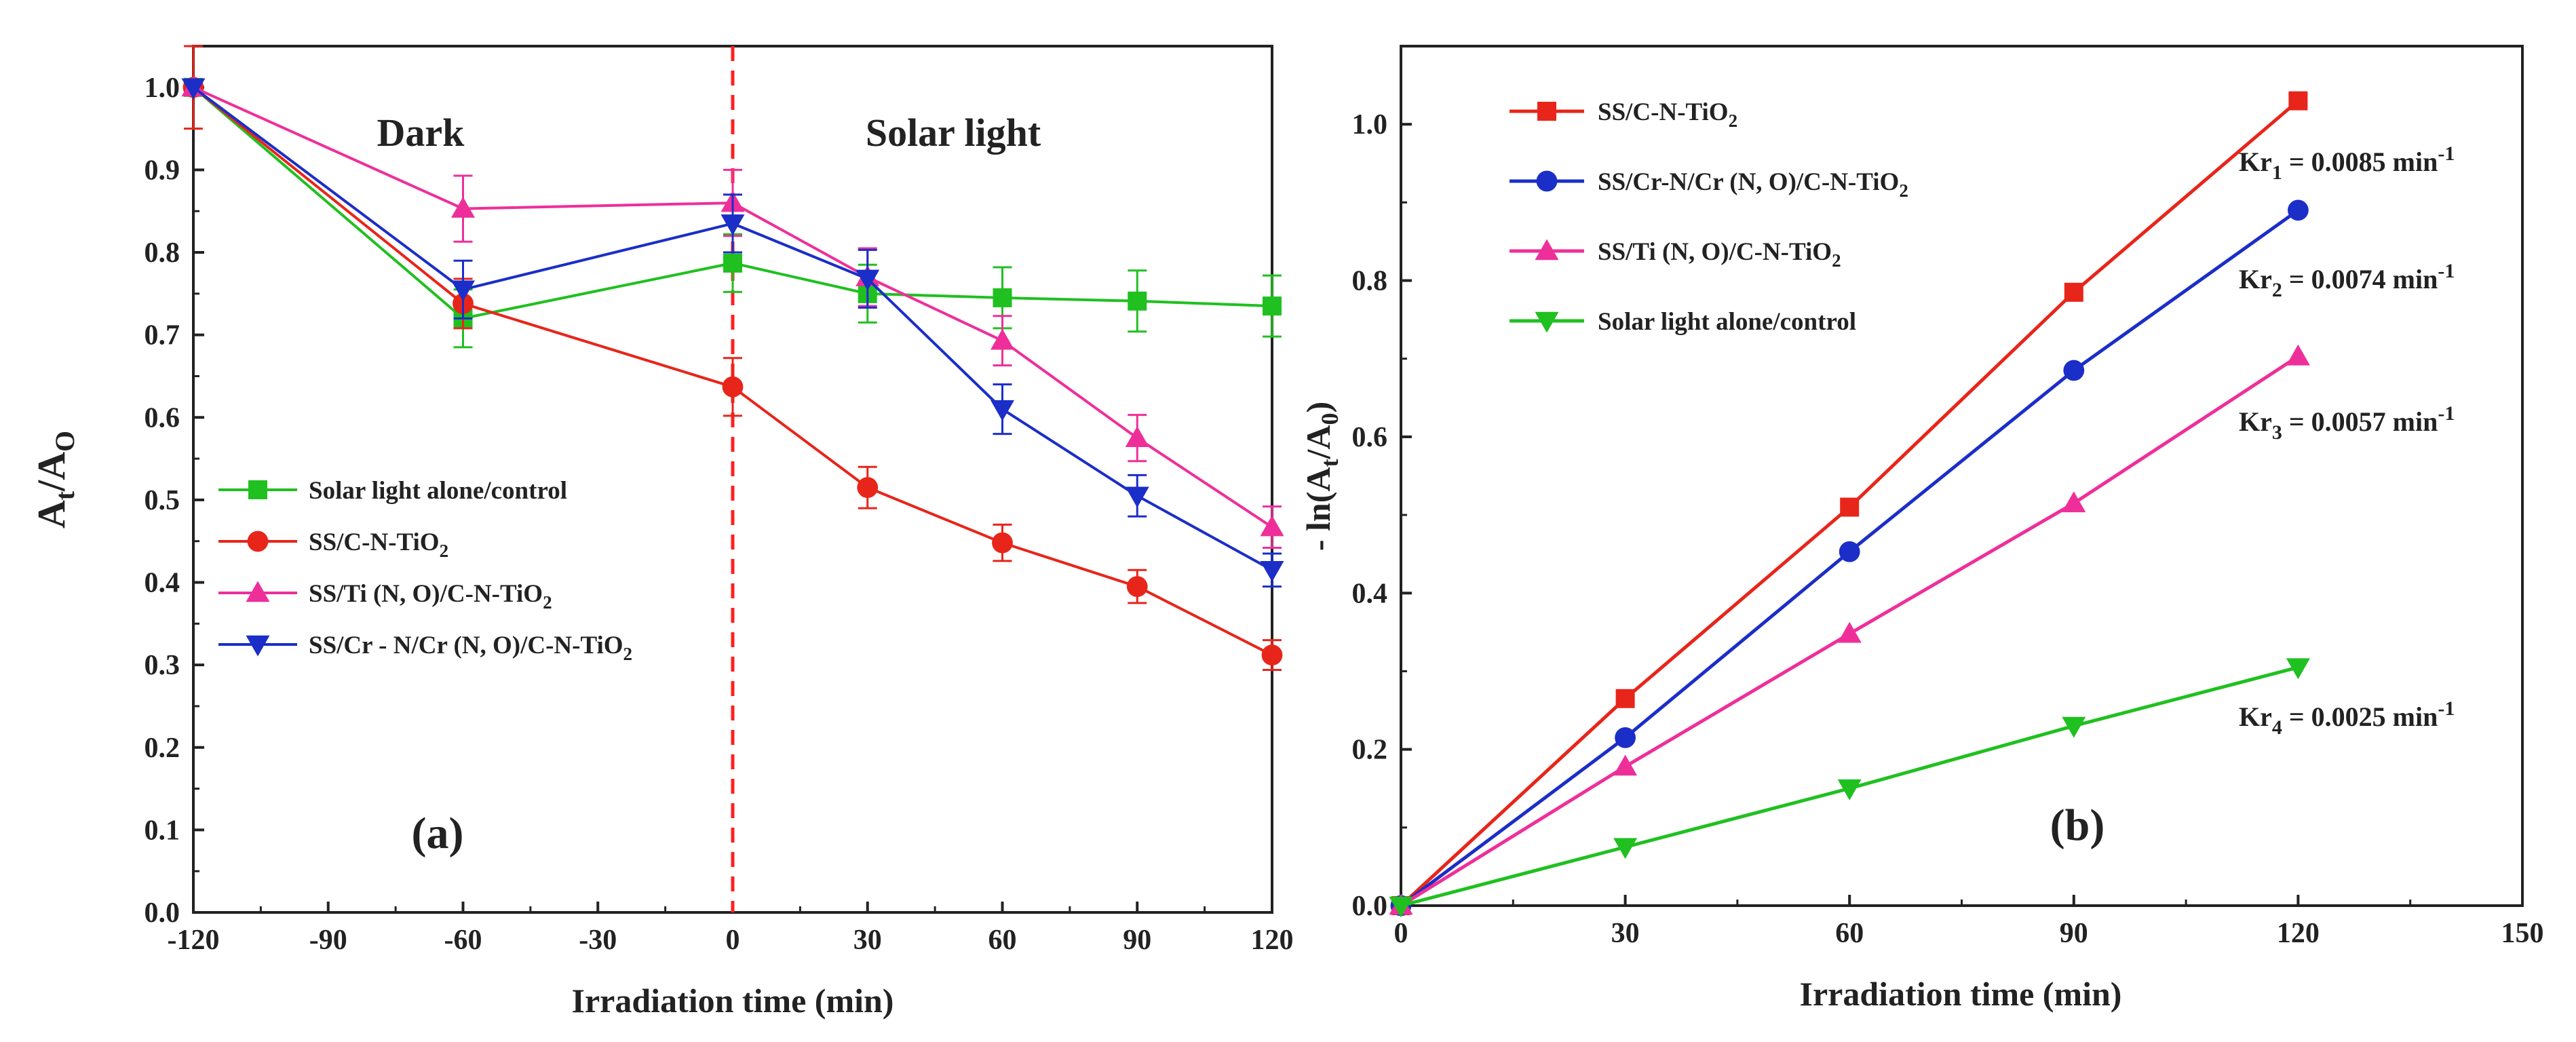  Describe the element at coordinates (1318, 509) in the screenshot. I see `panel-b-y-title-base: - ln(A` at that location.